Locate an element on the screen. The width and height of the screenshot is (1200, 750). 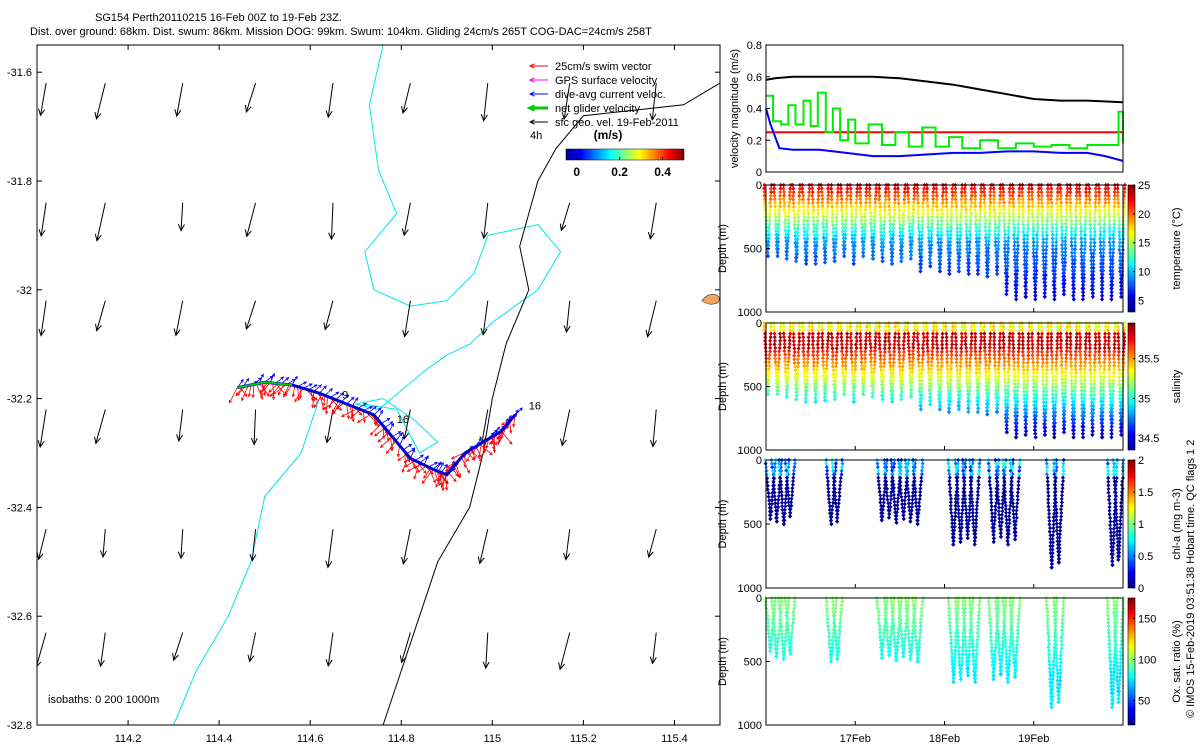
geo-vector is located at coordinates (254, 545).